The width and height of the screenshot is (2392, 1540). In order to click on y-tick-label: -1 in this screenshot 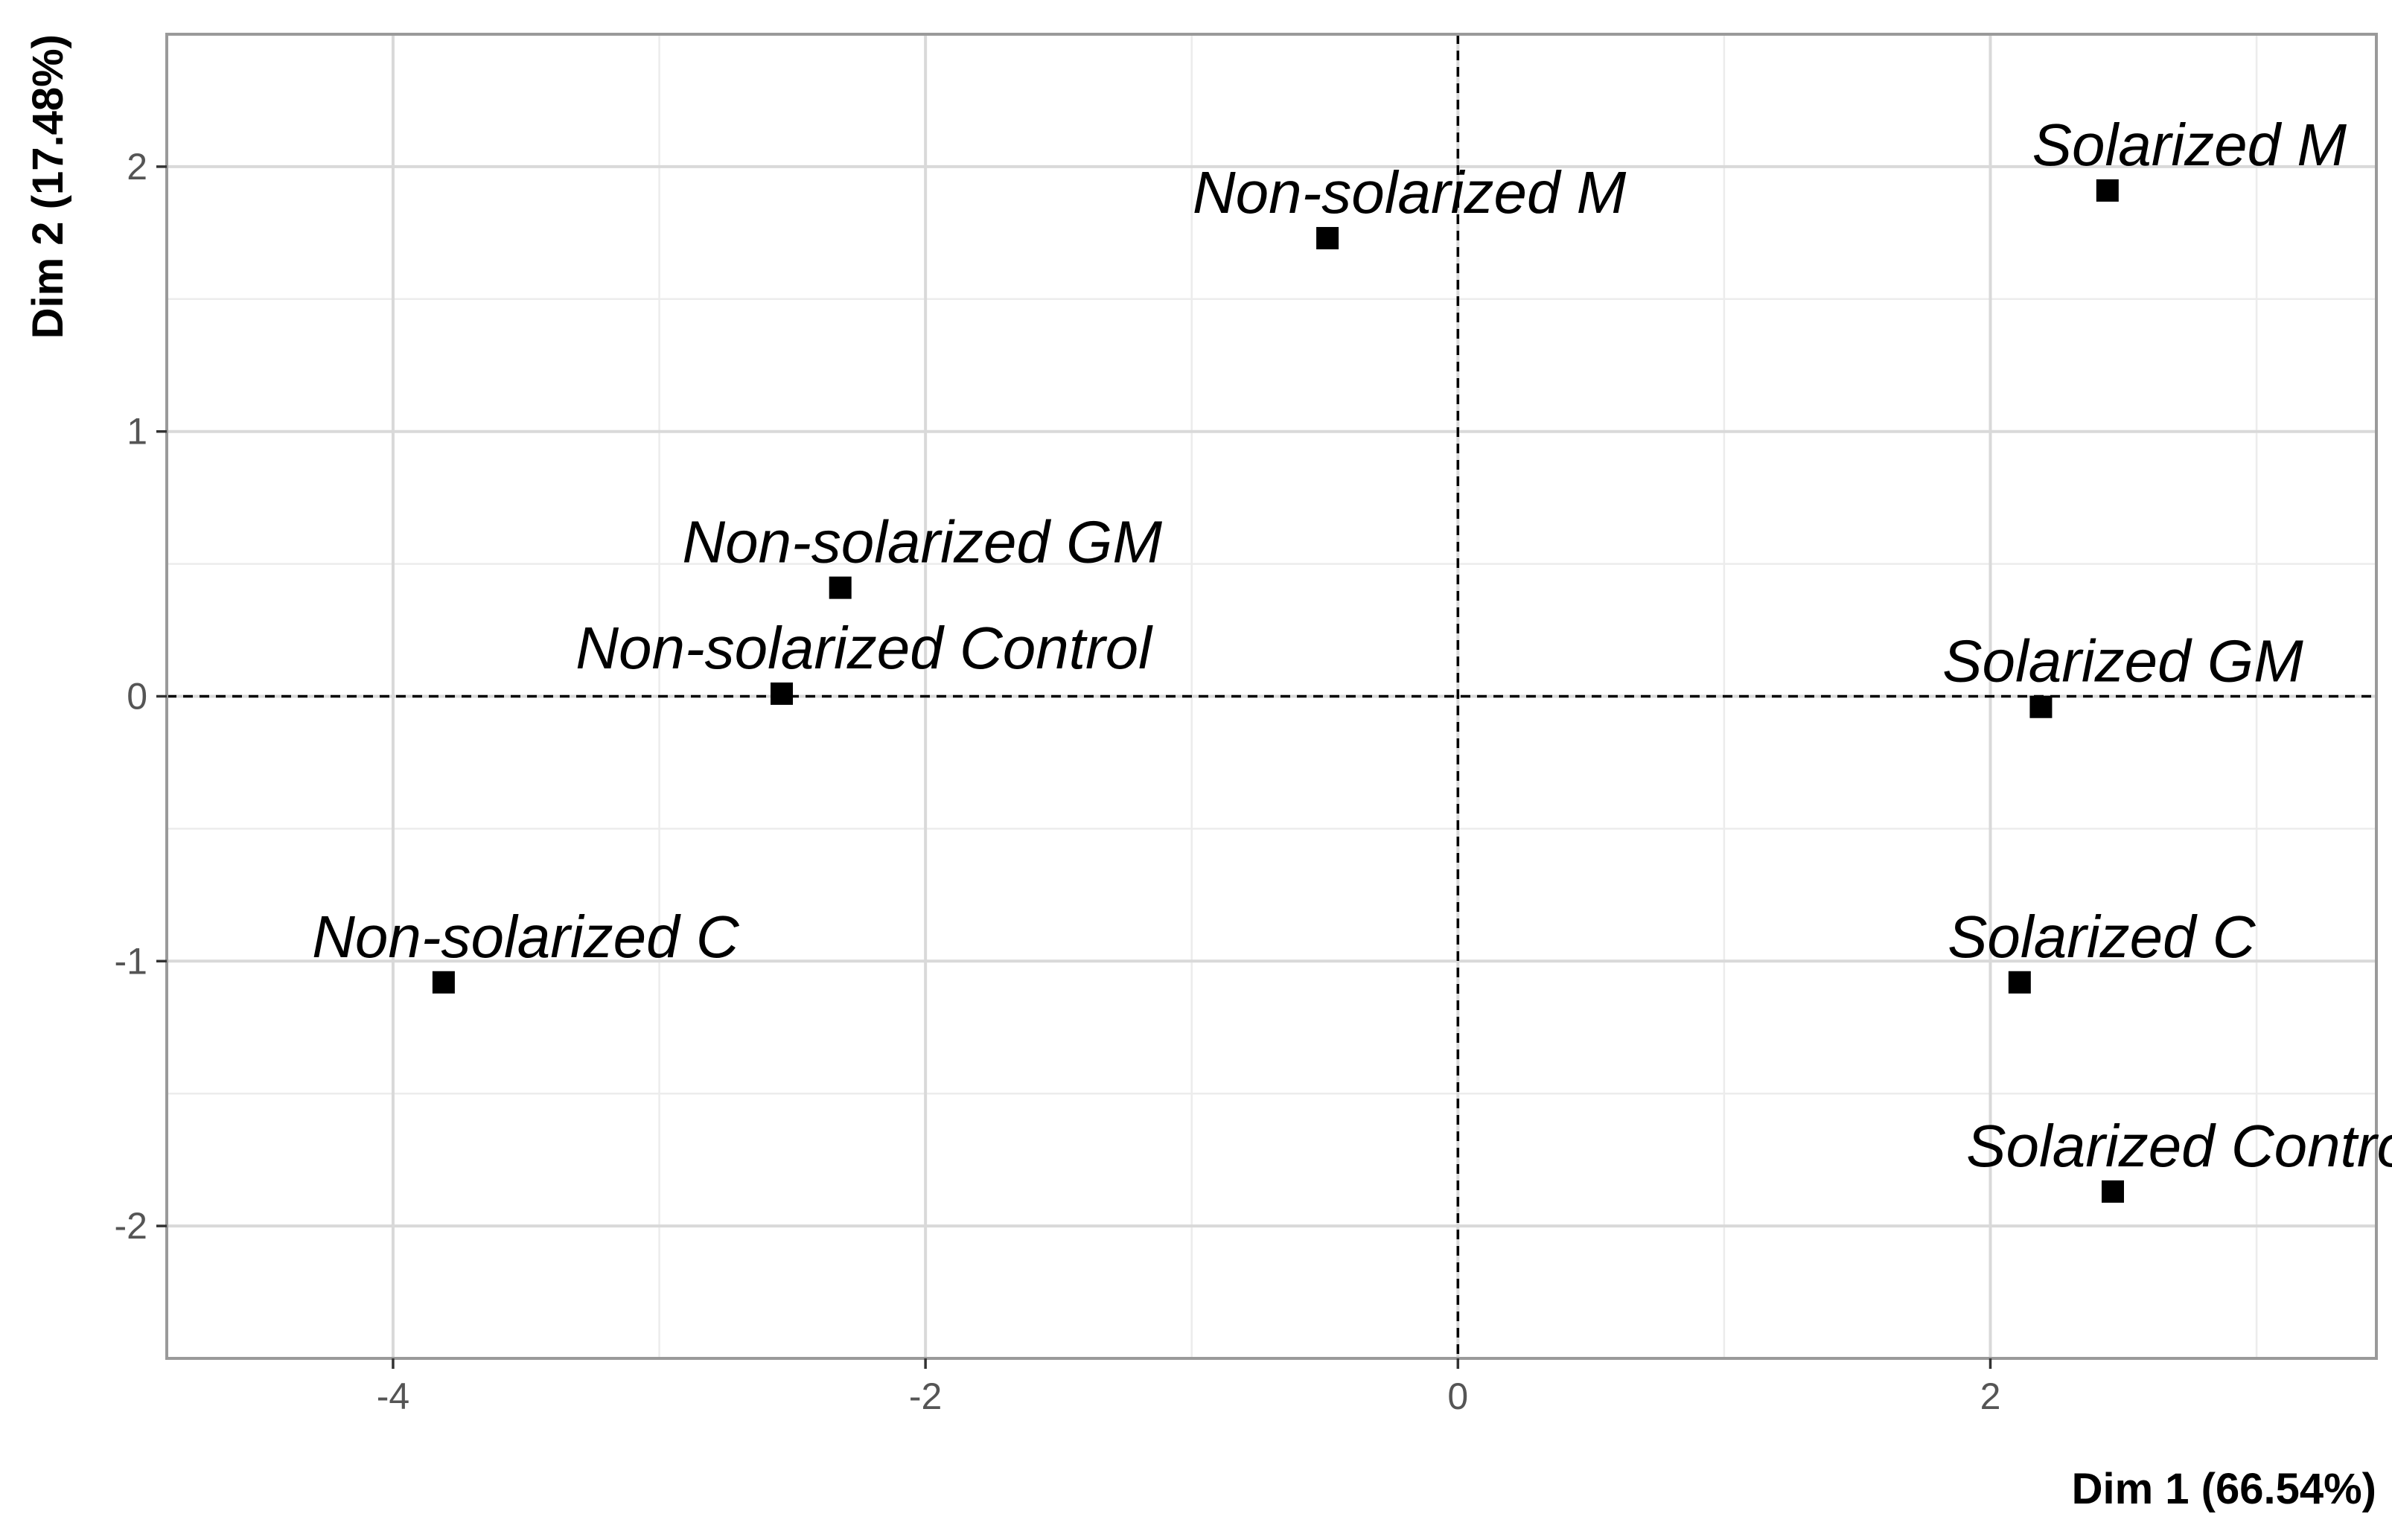, I will do `click(131, 961)`.